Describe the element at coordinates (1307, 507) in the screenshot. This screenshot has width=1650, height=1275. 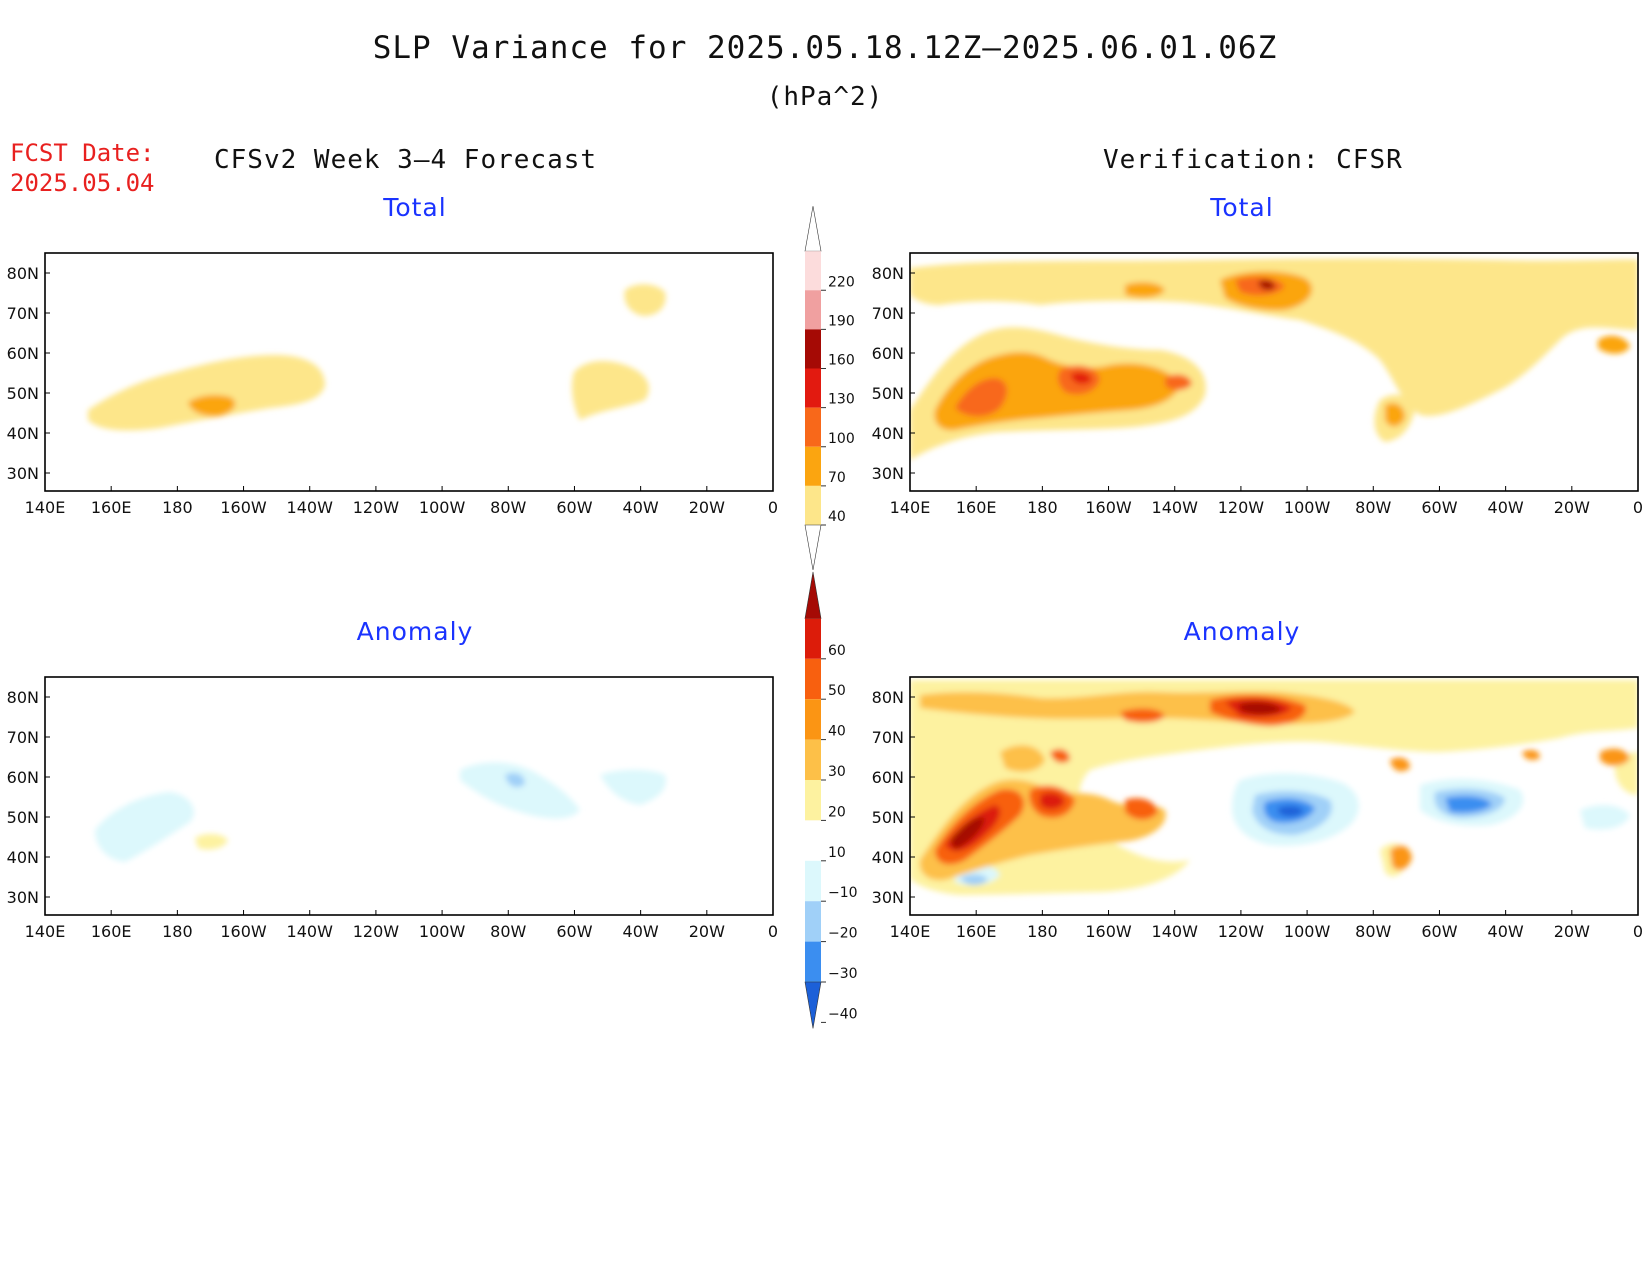
I see `lon-tick-label-verification-total: 100W` at that location.